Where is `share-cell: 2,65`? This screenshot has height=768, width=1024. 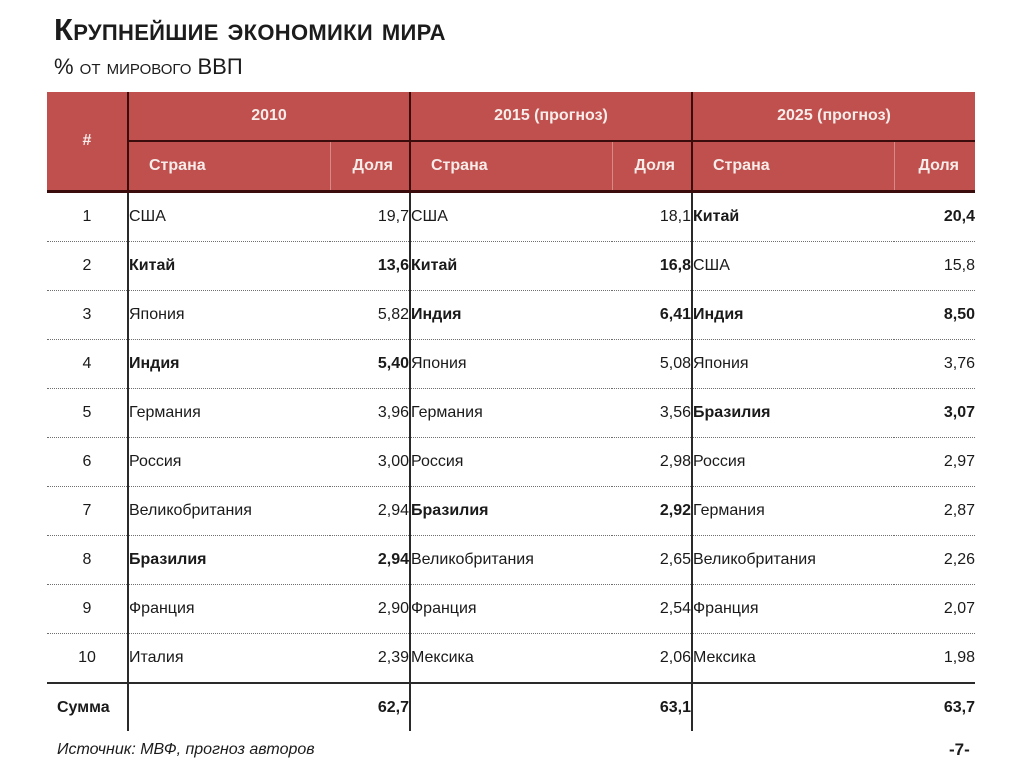
share-cell: 2,65 is located at coordinates (652, 560).